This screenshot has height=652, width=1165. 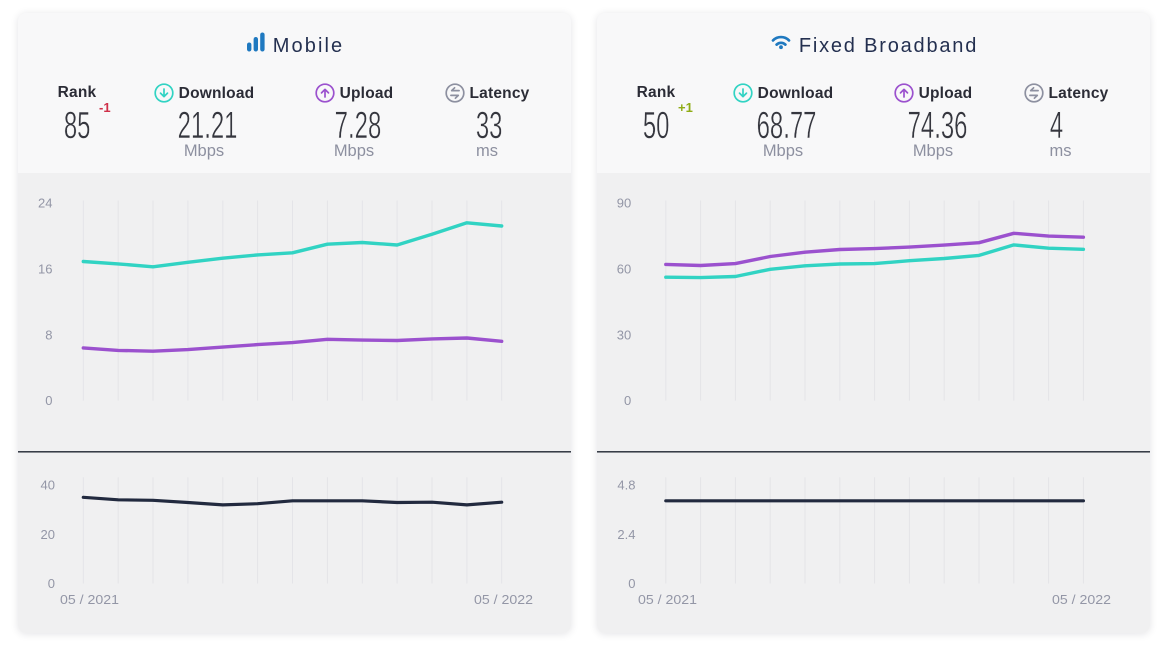 I want to click on svg-text: 24, so click(x=45, y=203).